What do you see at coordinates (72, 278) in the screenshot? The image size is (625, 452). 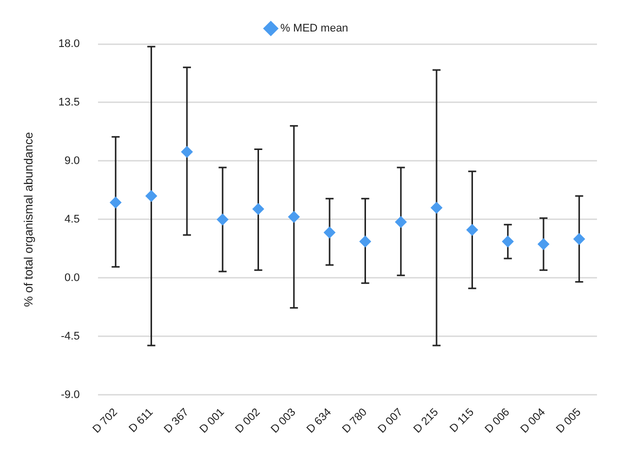 I see `y-tick-label: 0.0` at bounding box center [72, 278].